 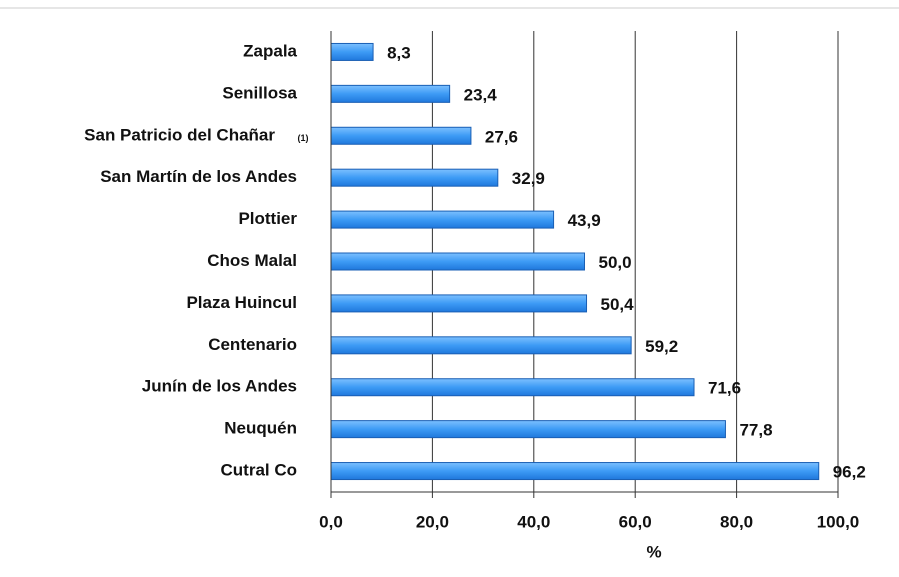 What do you see at coordinates (267, 218) in the screenshot?
I see `y-tick-label: Plottier` at bounding box center [267, 218].